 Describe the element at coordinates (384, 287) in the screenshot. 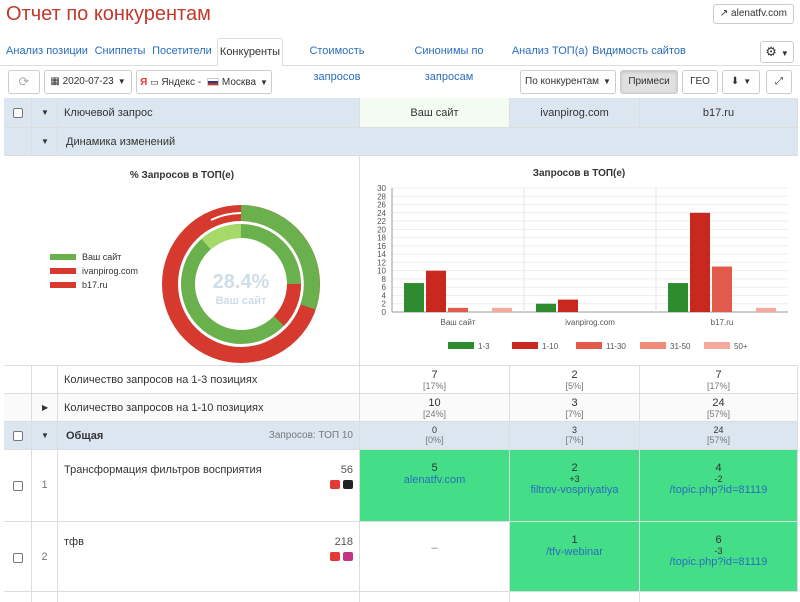

I see `y-tick-label: 6` at that location.